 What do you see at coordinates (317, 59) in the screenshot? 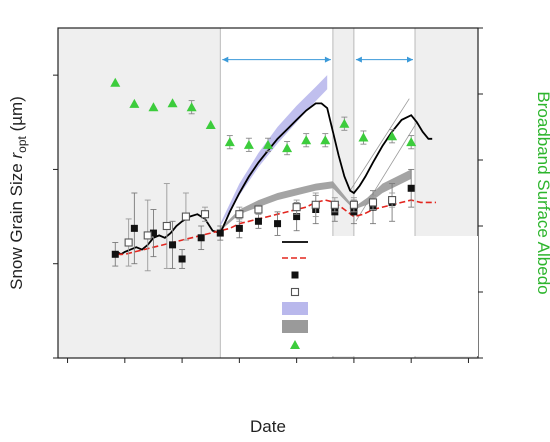
I see `annotations` at bounding box center [317, 59].